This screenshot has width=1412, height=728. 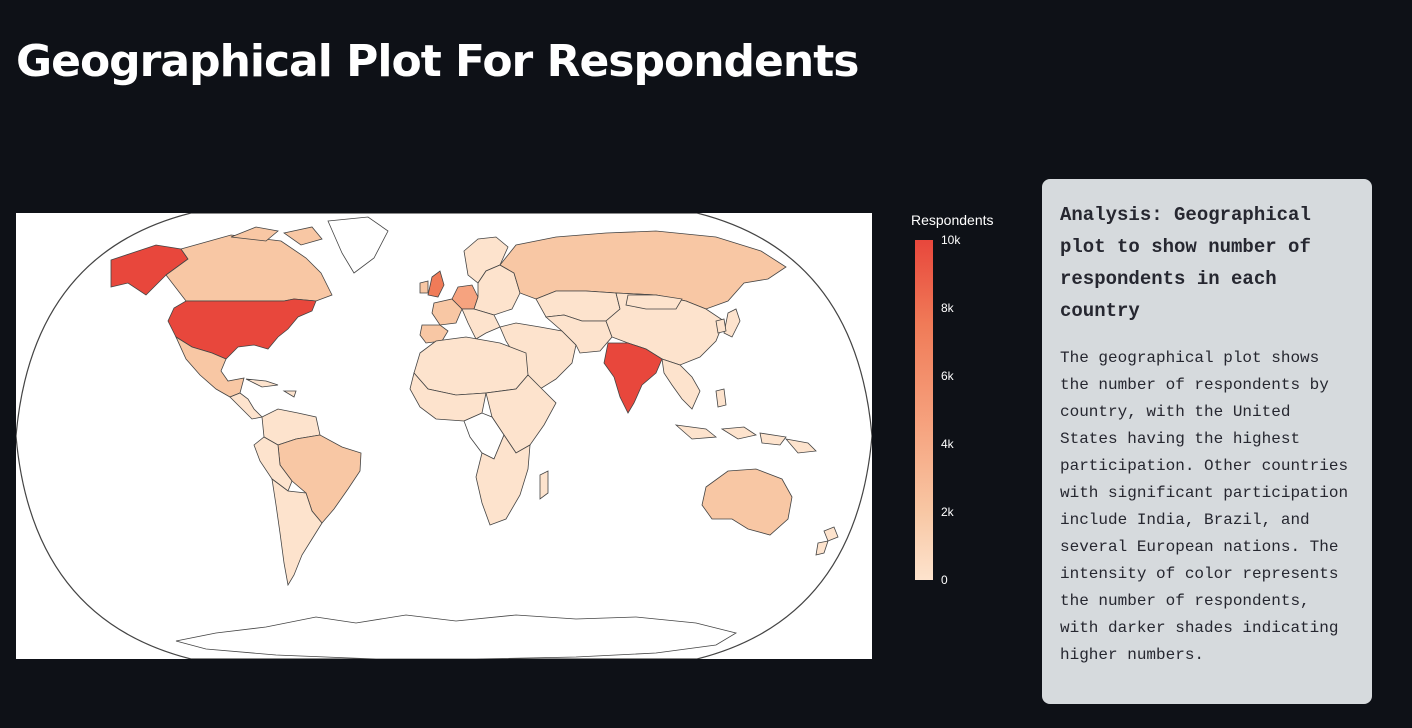 What do you see at coordinates (210, 366) in the screenshot?
I see `region-mexico` at bounding box center [210, 366].